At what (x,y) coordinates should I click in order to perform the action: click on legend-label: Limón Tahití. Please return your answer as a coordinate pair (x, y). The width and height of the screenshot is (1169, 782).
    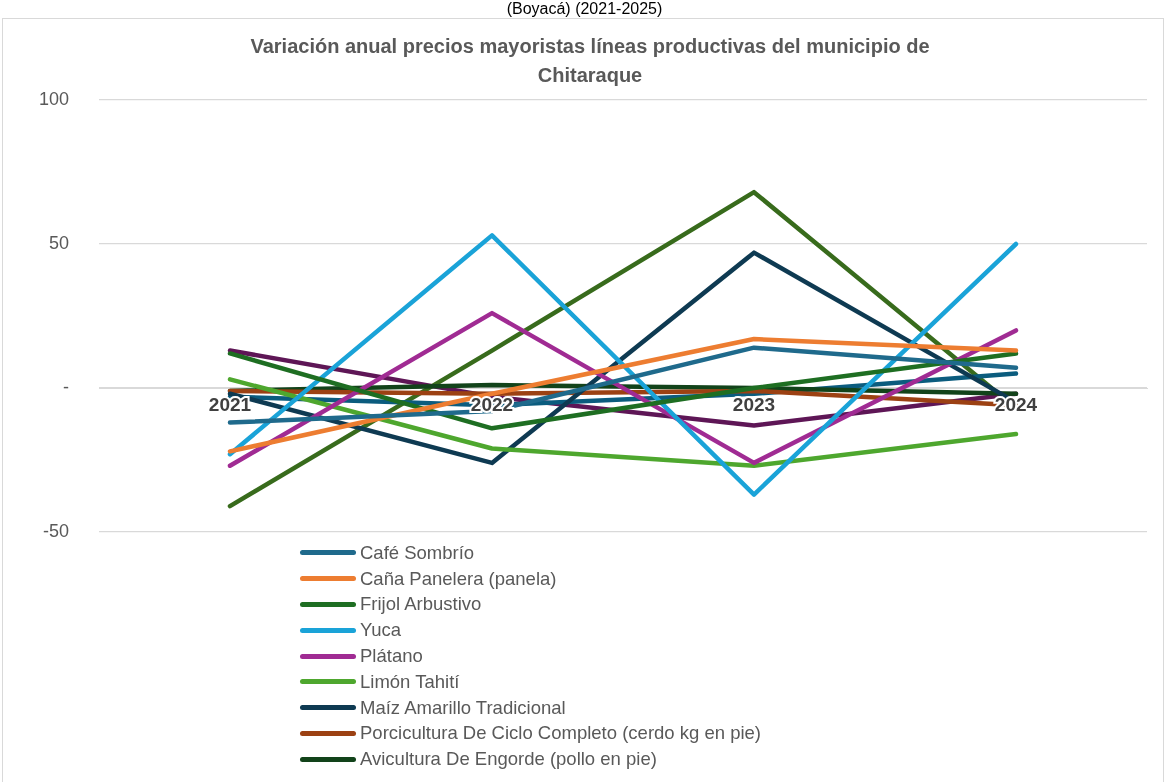
    Looking at the image, I should click on (410, 681).